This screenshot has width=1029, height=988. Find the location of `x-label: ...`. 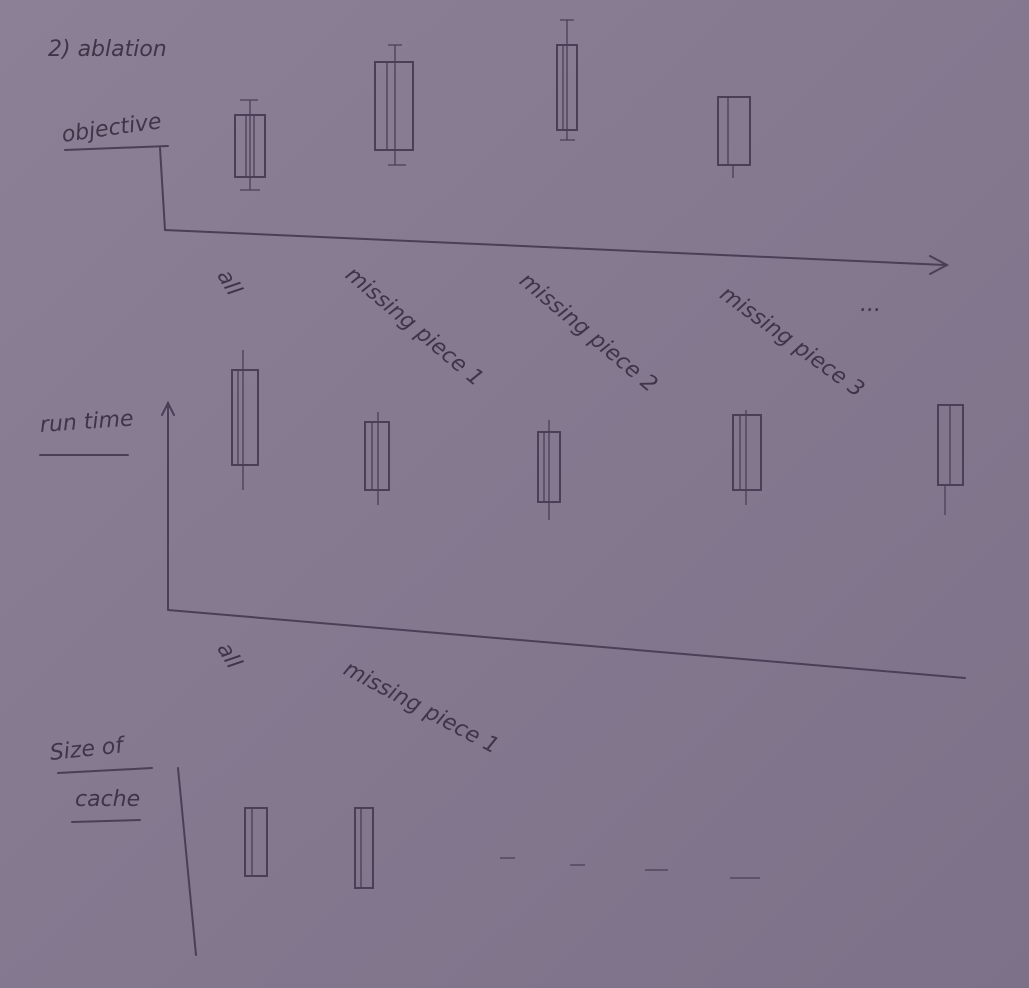

x-label: ... is located at coordinates (870, 304).